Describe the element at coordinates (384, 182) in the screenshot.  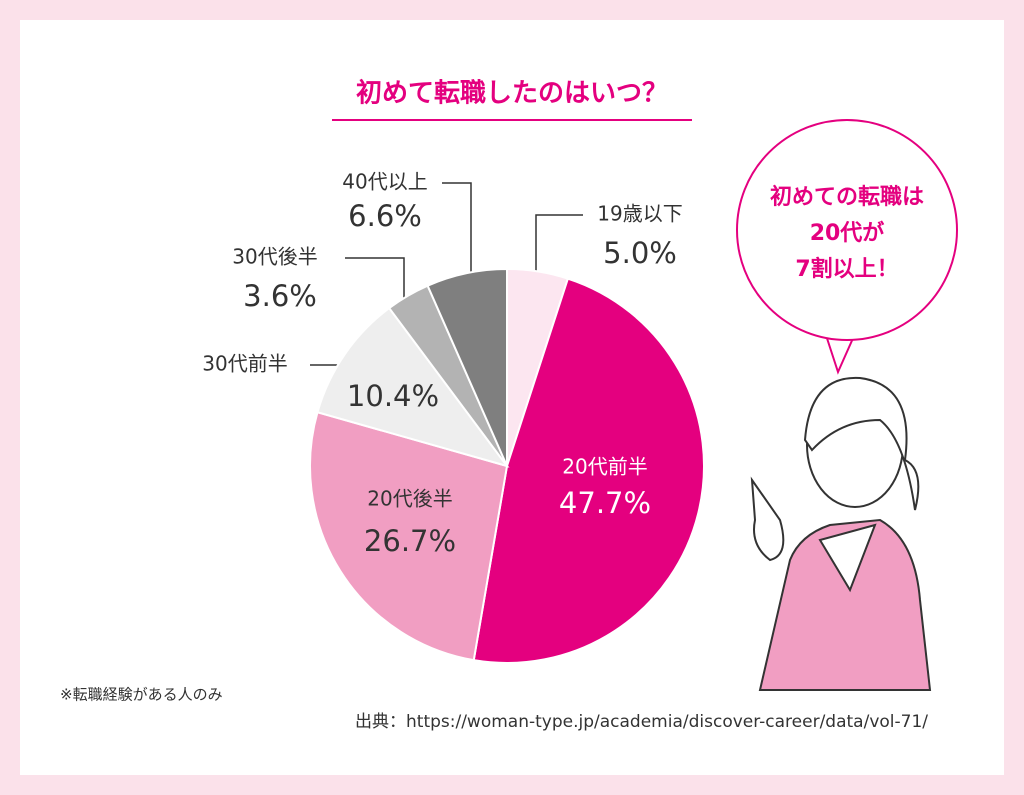
I see `category-label: 40代以上` at that location.